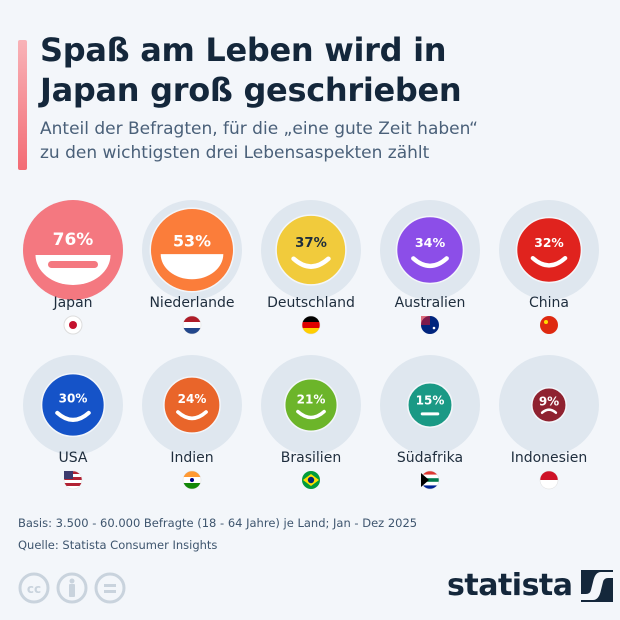  I want to click on statista-logo: statista, so click(530, 585).